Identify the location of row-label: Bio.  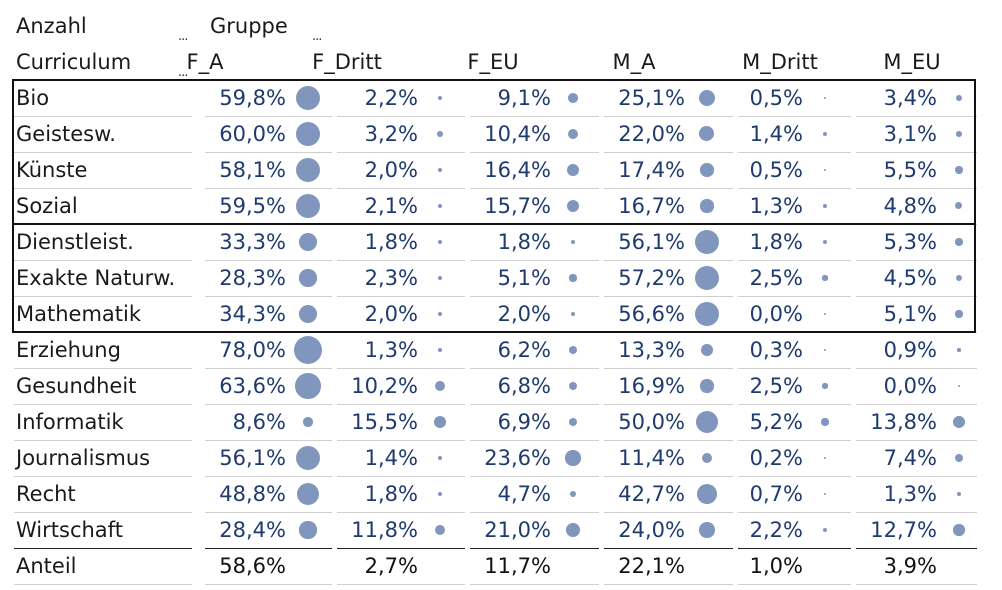
(33, 98).